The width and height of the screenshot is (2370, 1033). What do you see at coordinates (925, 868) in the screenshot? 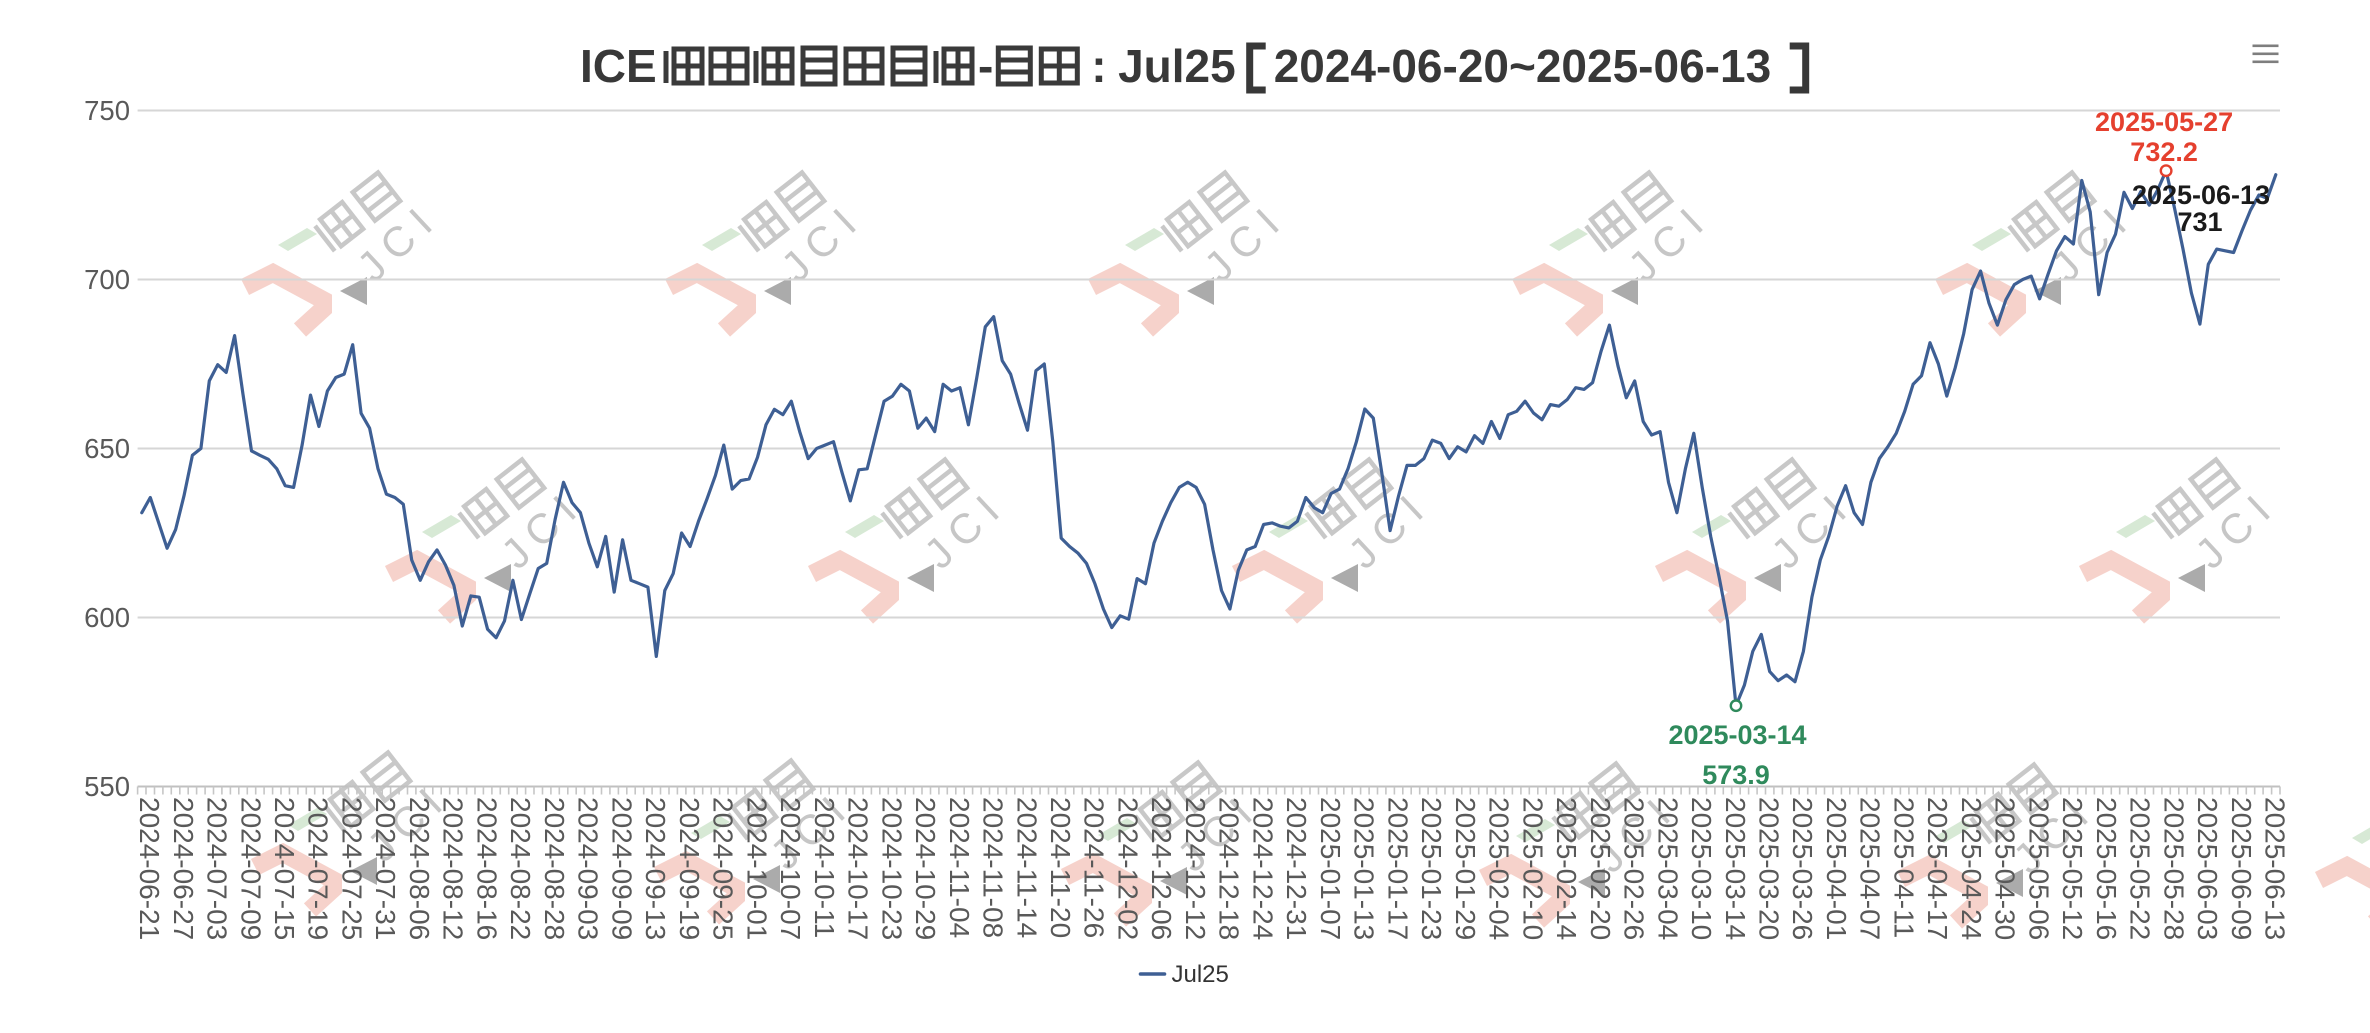
I see `svg-text: 2024-10-29` at bounding box center [925, 868].